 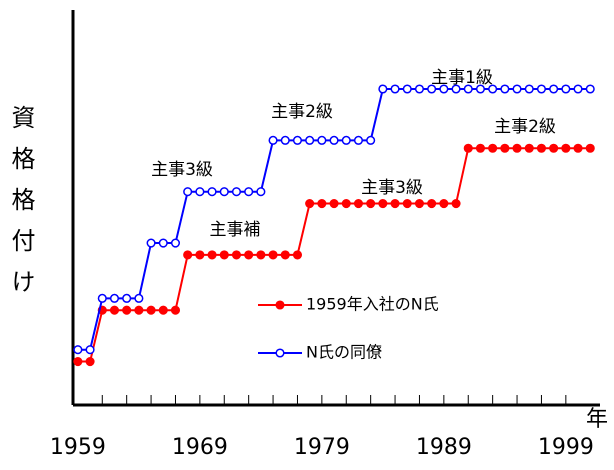 What do you see at coordinates (597, 419) in the screenshot?
I see `x-axis-label: 年` at bounding box center [597, 419].